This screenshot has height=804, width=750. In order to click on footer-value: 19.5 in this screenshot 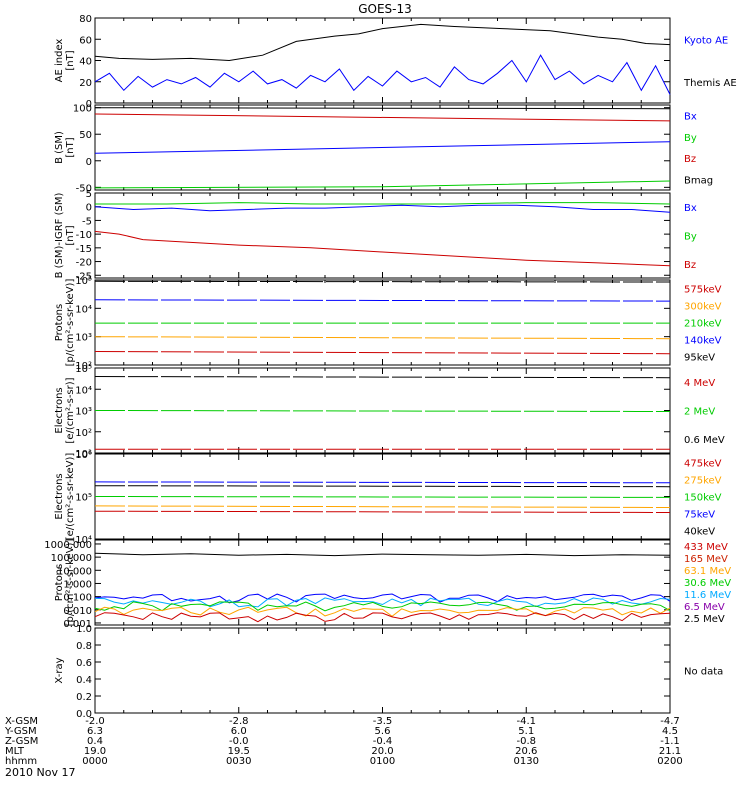, I will do `click(239, 751)`.